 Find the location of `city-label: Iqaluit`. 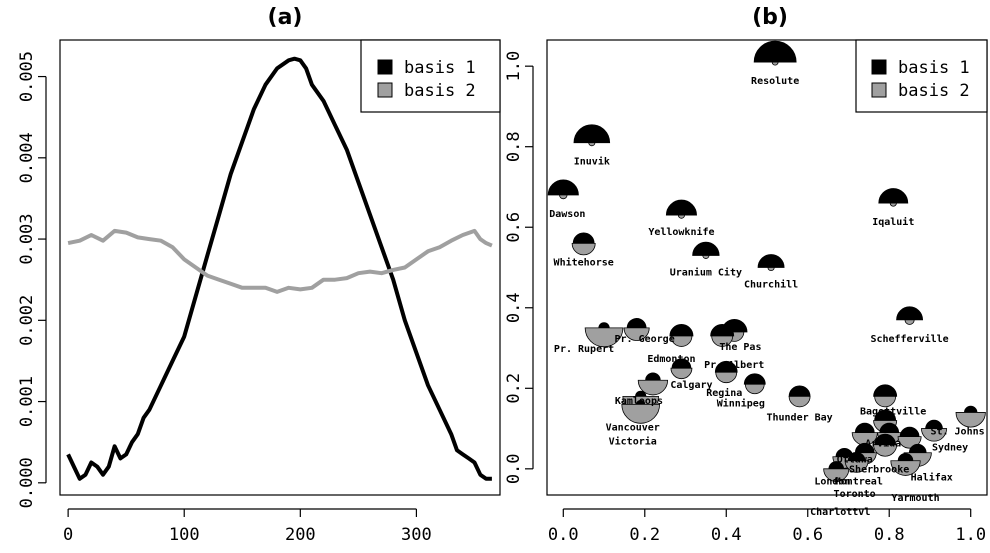

city-label: Iqaluit is located at coordinates (893, 222).